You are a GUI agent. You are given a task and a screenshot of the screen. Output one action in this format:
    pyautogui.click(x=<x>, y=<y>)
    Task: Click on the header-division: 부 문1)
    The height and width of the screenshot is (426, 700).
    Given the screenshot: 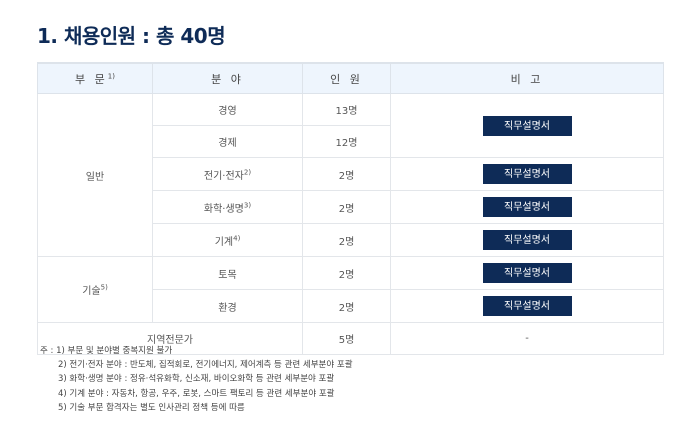 What is the action you would take?
    pyautogui.click(x=95, y=78)
    